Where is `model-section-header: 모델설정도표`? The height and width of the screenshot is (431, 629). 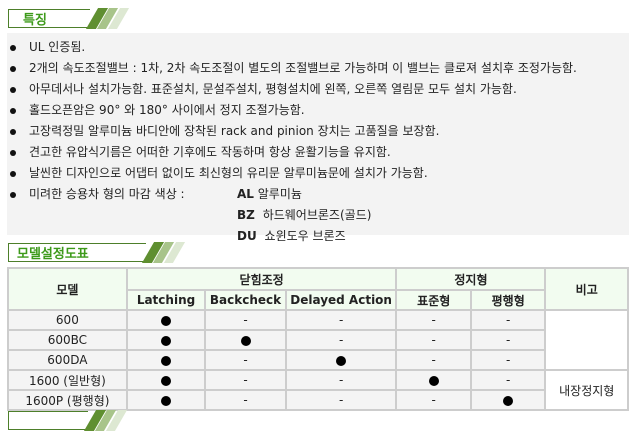
model-section-header: 모델설정도표 is located at coordinates (97, 252).